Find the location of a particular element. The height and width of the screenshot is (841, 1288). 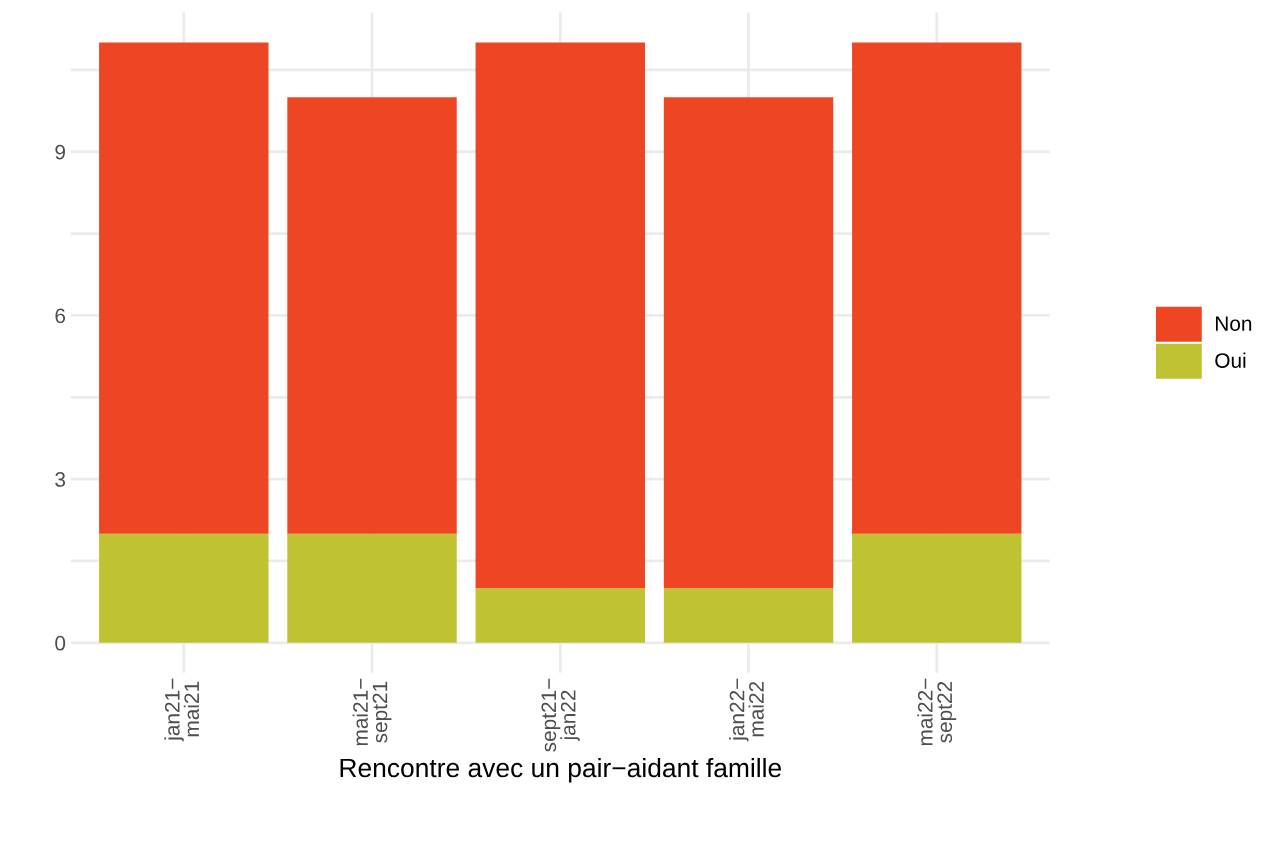

y-tick-label: 0 is located at coordinates (60, 643).